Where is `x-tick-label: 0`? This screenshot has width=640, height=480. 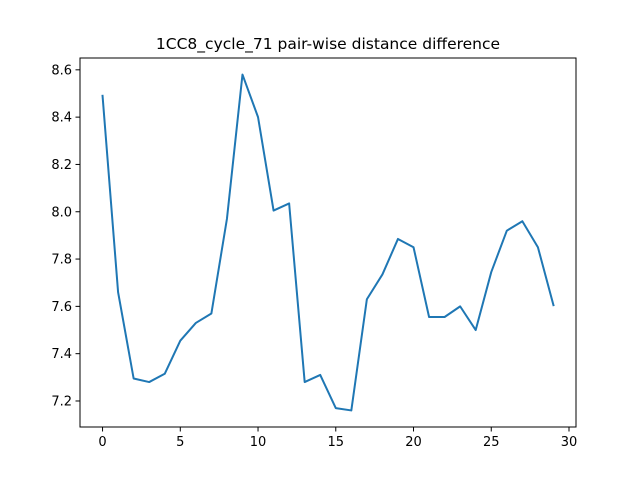
x-tick-label: 0 is located at coordinates (102, 442).